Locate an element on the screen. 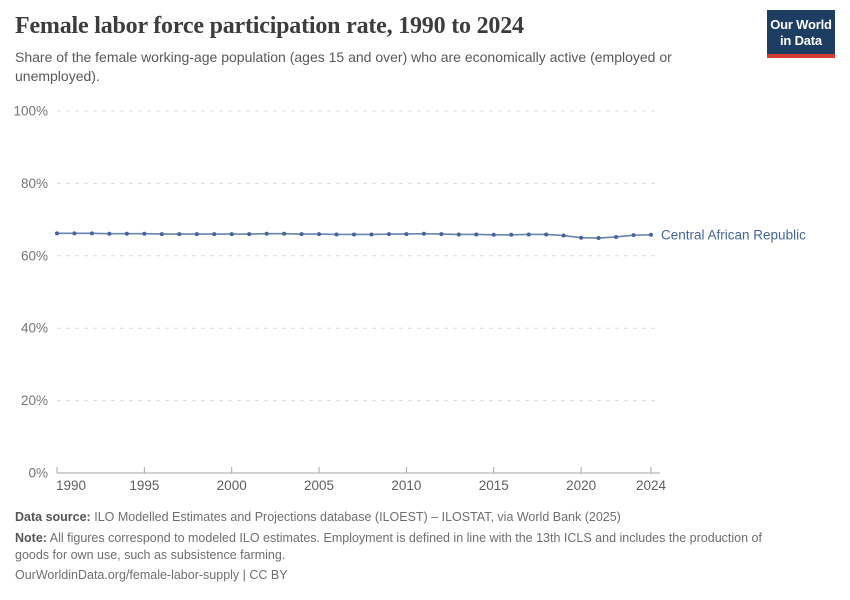 This screenshot has width=850, height=600. x-tick-label: 2005 is located at coordinates (319, 485).